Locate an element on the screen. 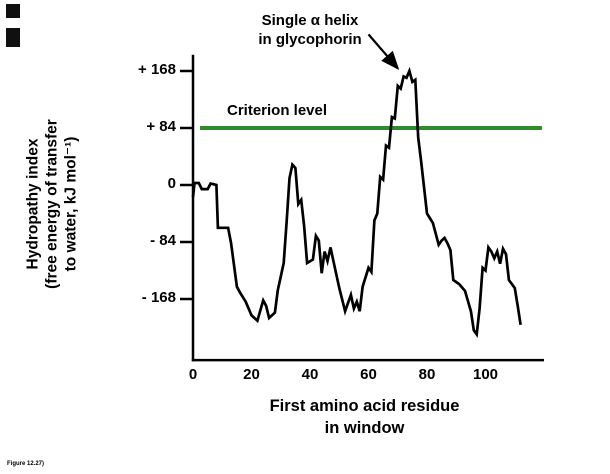 This screenshot has height=474, width=610. y-tick-label: - 168 is located at coordinates (158, 297).